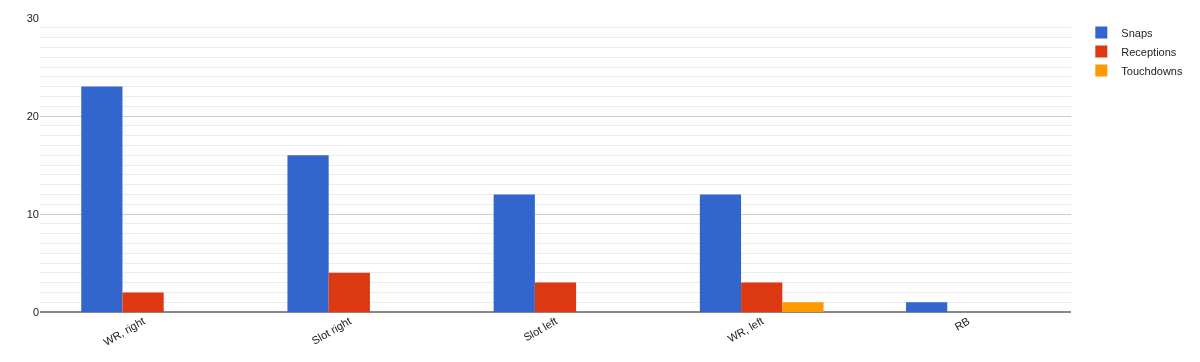 This screenshot has width=1200, height=362. What do you see at coordinates (331, 330) in the screenshot?
I see `x-tick-label: Slot right` at bounding box center [331, 330].